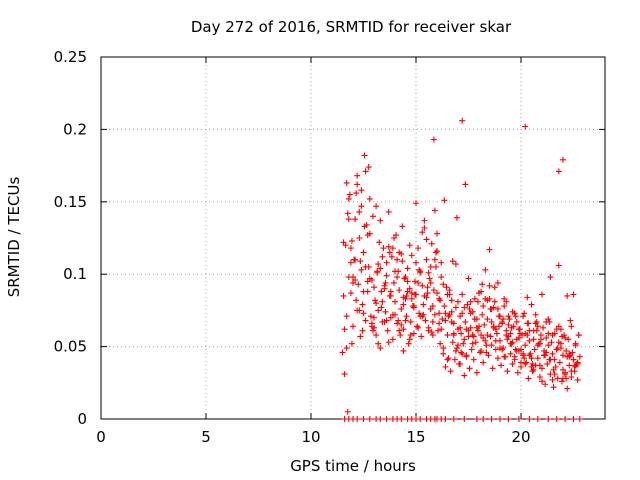 The height and width of the screenshot is (480, 640). Describe the element at coordinates (101, 437) in the screenshot. I see `x-tick-label: 0` at that location.